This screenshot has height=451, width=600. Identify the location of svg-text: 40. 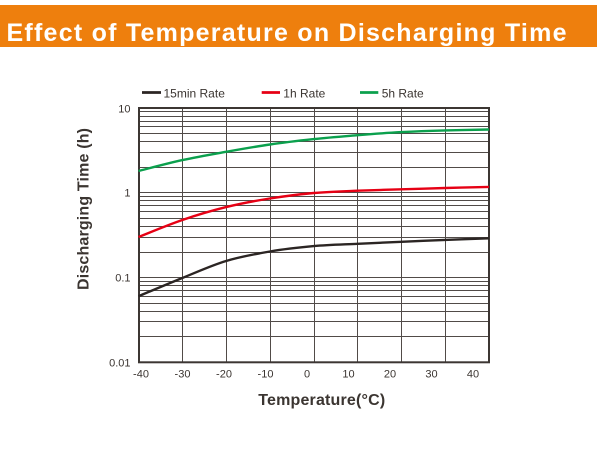
(473, 375).